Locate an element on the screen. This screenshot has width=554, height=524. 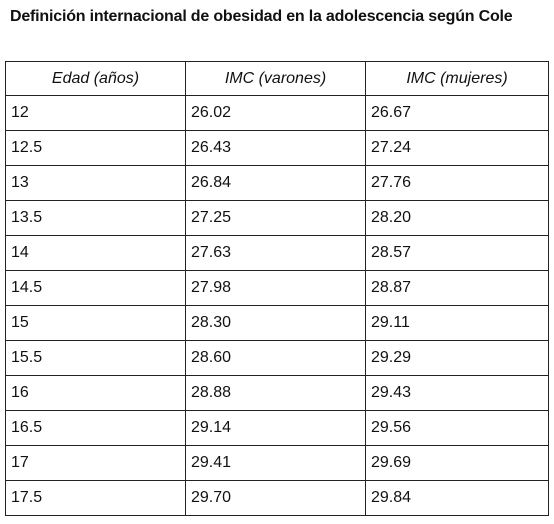
table-cell: 28.57 is located at coordinates (457, 253).